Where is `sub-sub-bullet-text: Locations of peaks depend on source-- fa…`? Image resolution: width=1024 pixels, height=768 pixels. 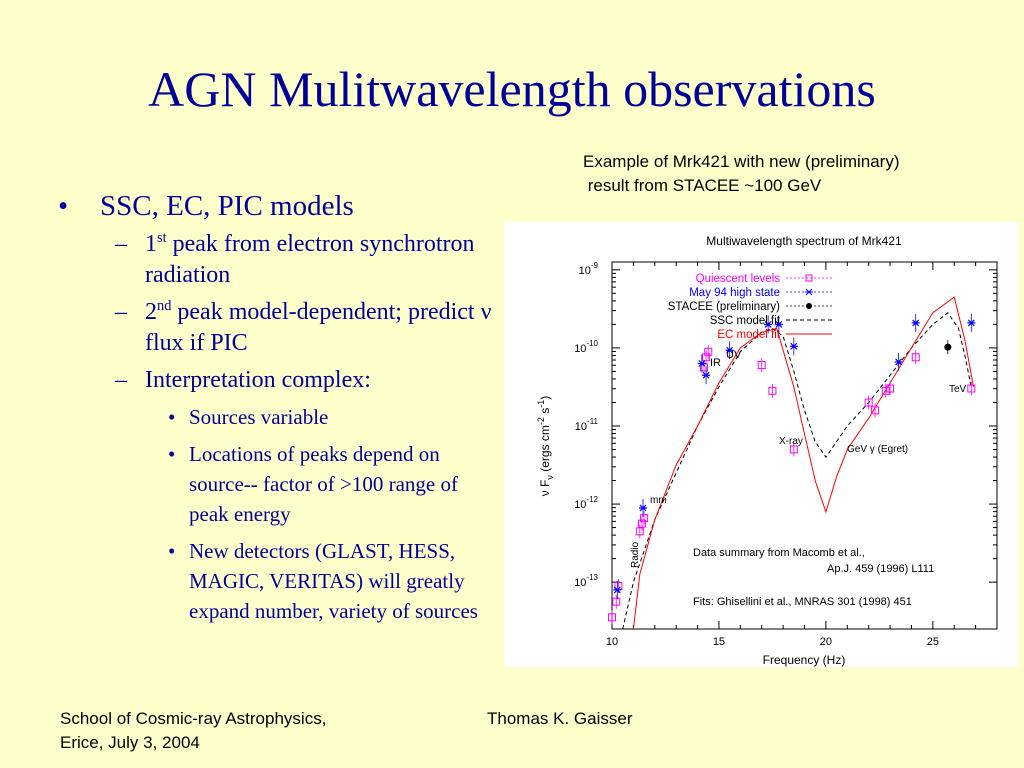
sub-sub-bullet-text: Locations of peaks depend on source-- fa… is located at coordinates (323, 484).